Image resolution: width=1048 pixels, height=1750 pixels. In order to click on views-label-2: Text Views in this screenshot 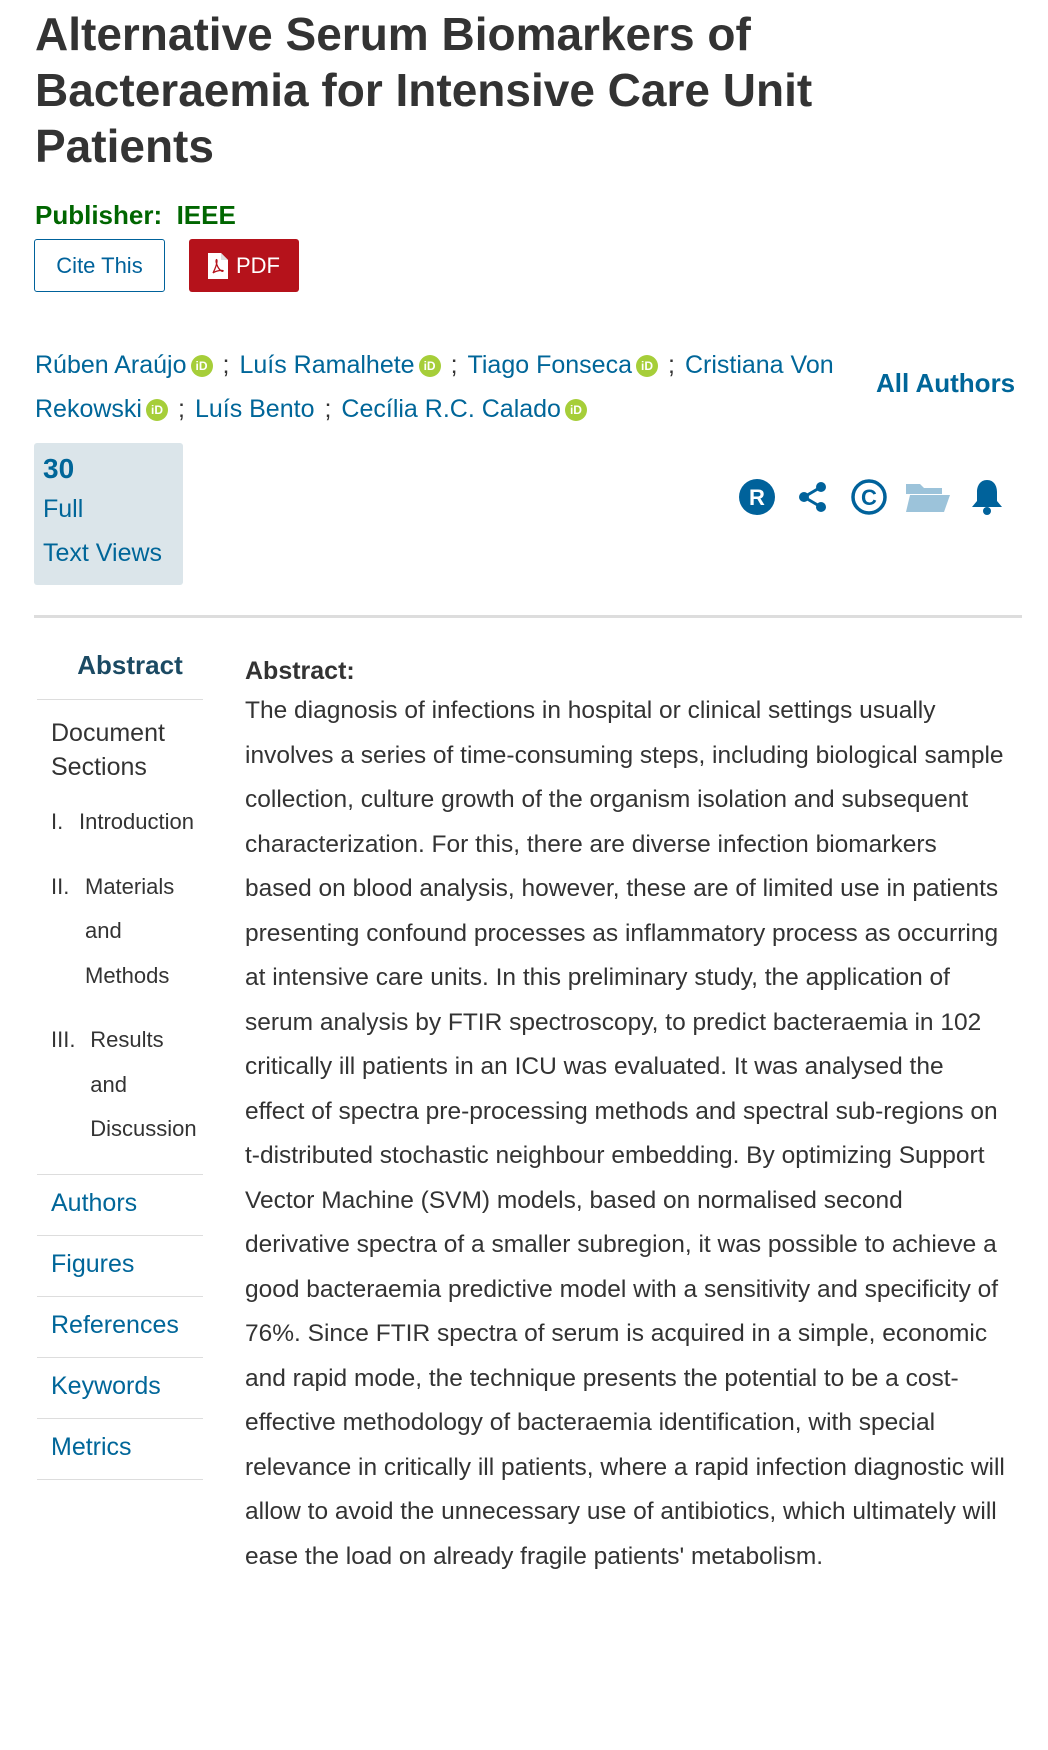, I will do `click(103, 553)`.